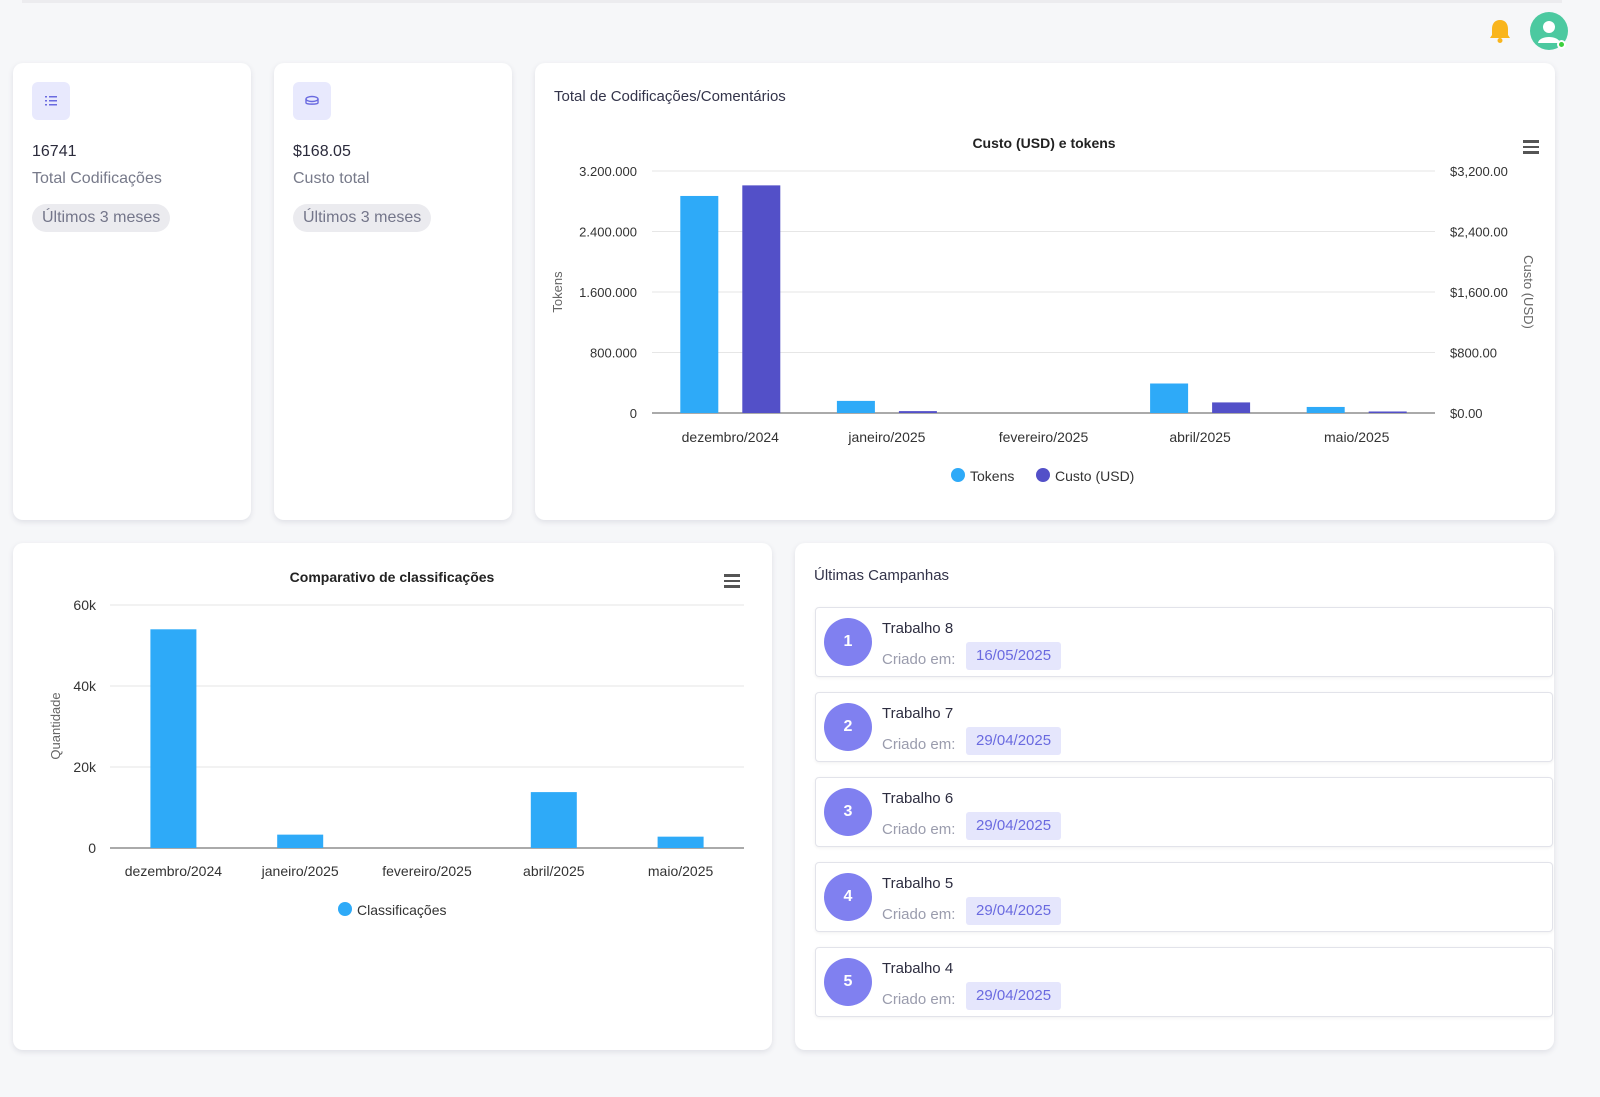 The height and width of the screenshot is (1097, 1600). What do you see at coordinates (1528, 292) in the screenshot?
I see `y2-axis-label: Custo (USD)` at bounding box center [1528, 292].